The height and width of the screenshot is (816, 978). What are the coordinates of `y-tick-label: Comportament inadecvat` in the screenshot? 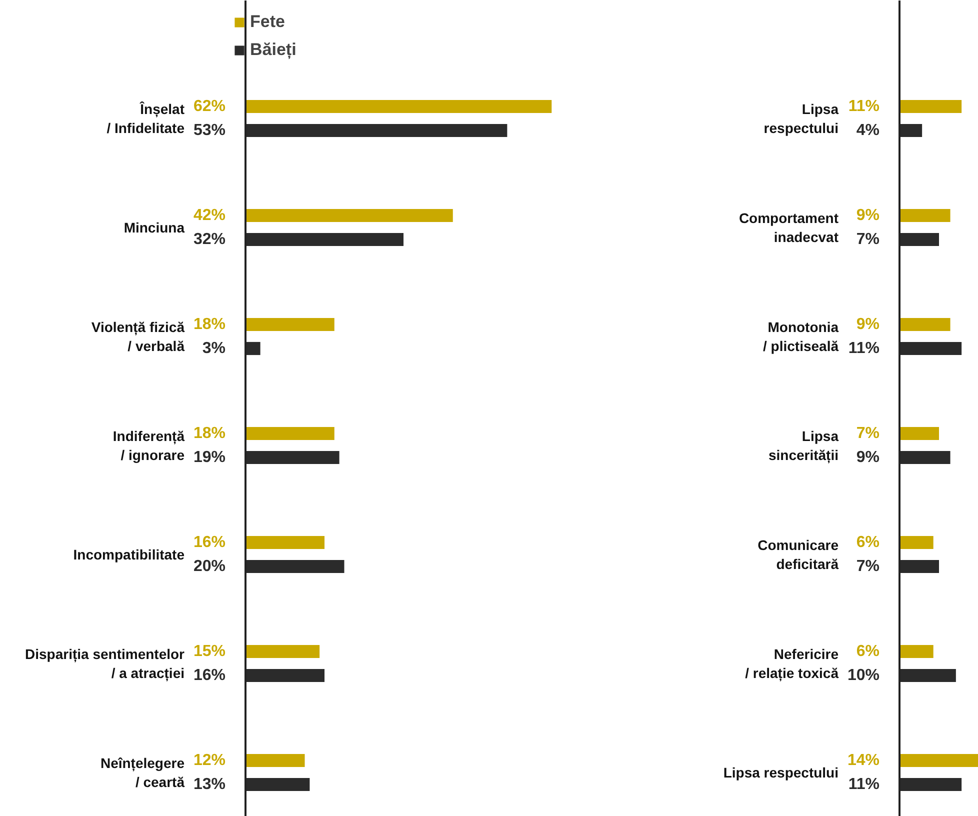 It's located at (788, 228).